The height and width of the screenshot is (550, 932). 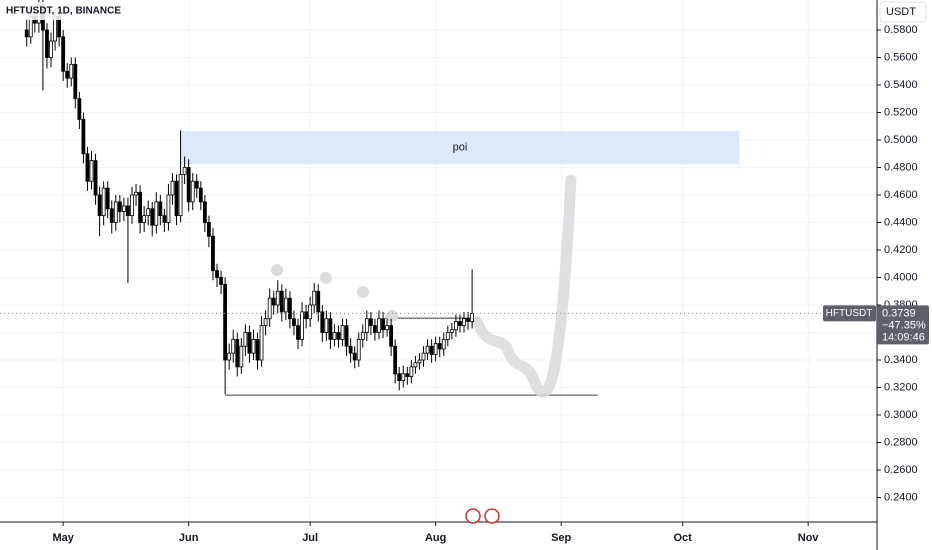 I want to click on projection-path, so click(x=524, y=286).